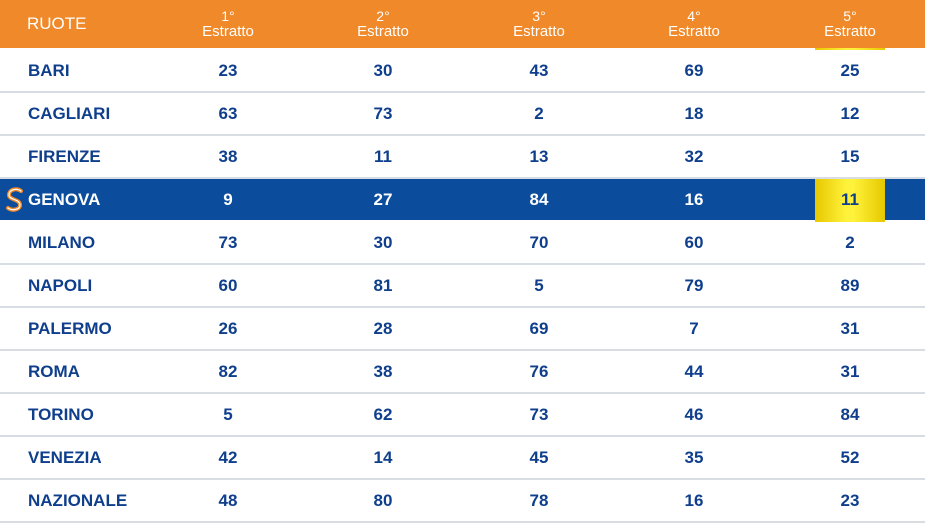  I want to click on estratto-2-value: 73, so click(383, 113).